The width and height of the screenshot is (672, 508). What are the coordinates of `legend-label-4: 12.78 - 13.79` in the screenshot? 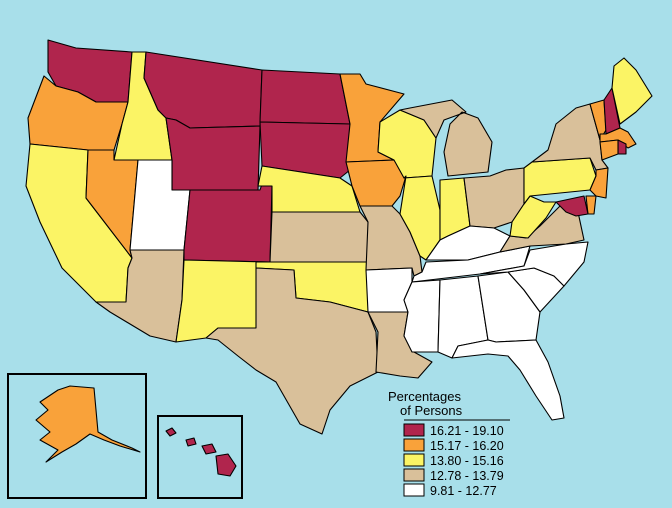 It's located at (467, 476).